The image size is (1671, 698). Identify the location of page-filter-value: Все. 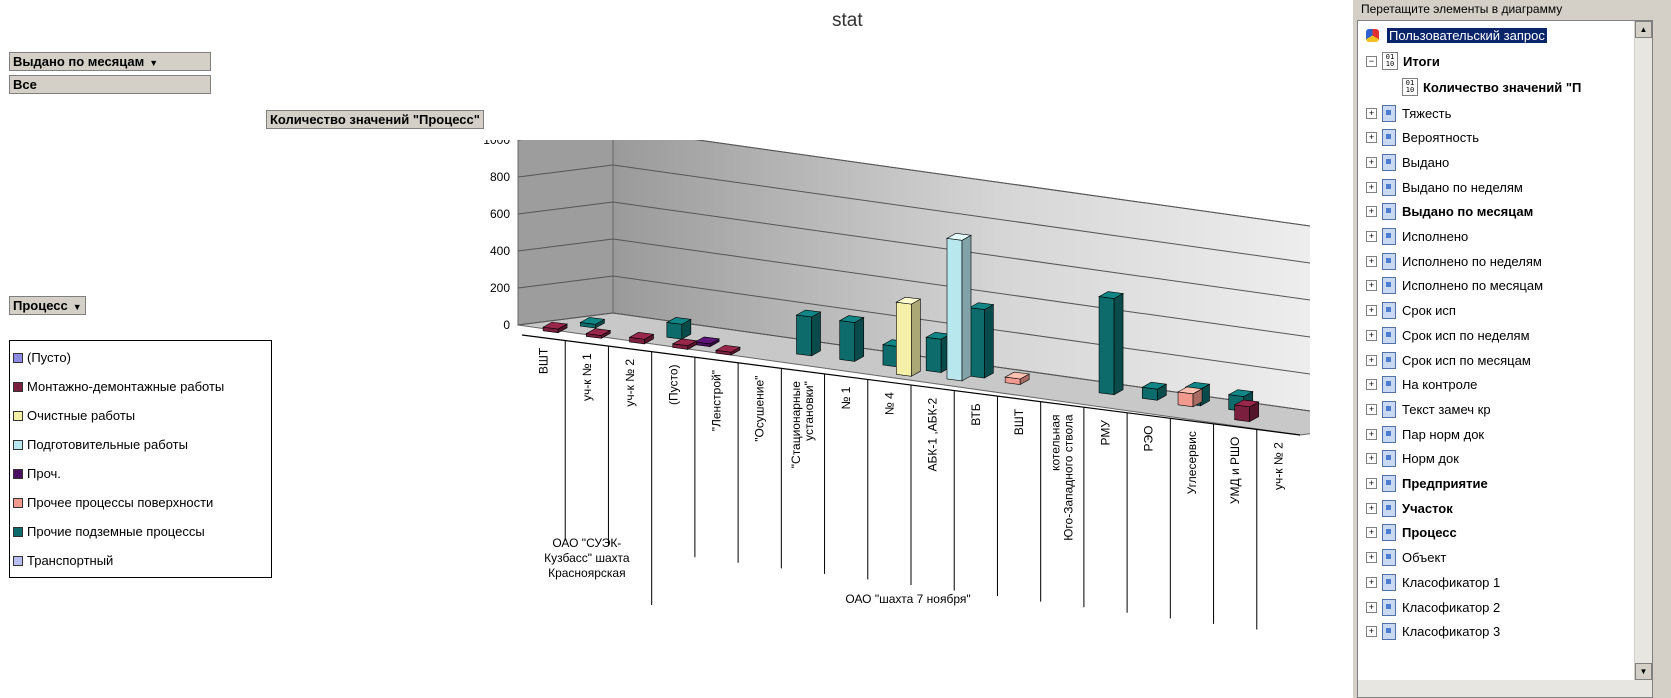
(110, 84).